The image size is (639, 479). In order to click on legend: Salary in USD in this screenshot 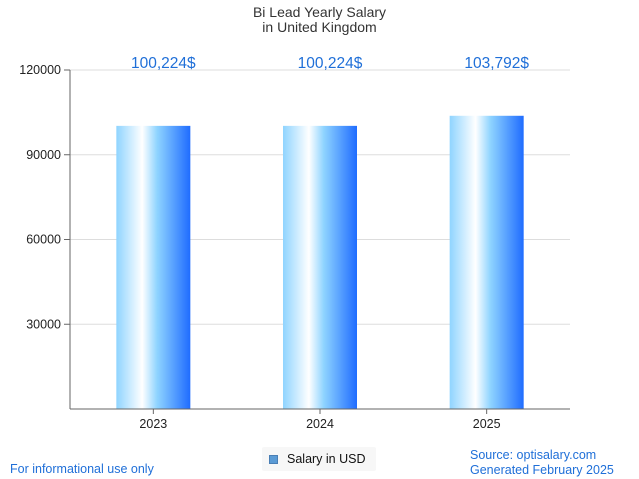, I will do `click(319, 459)`.